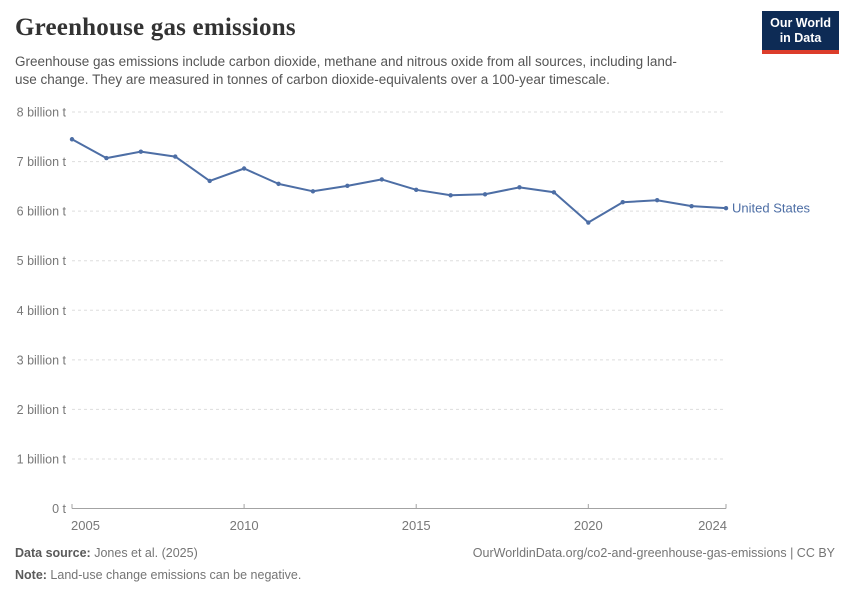  Describe the element at coordinates (85, 525) in the screenshot. I see `x-axis-tick-label: 2005` at that location.